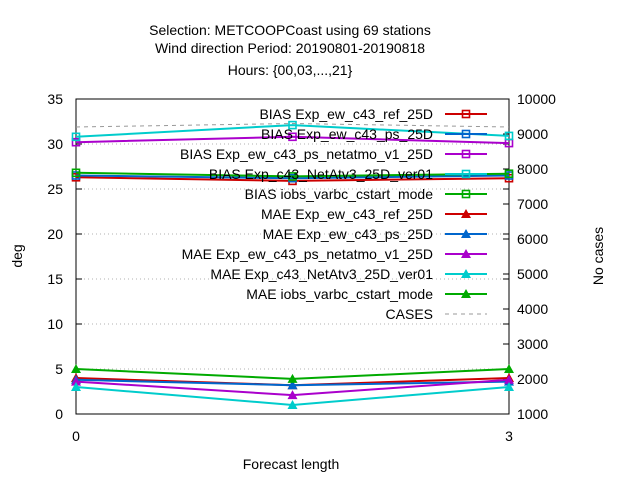 This screenshot has height=480, width=640. Describe the element at coordinates (536, 99) in the screenshot. I see `y2-tick-label-9: 10000` at that location.